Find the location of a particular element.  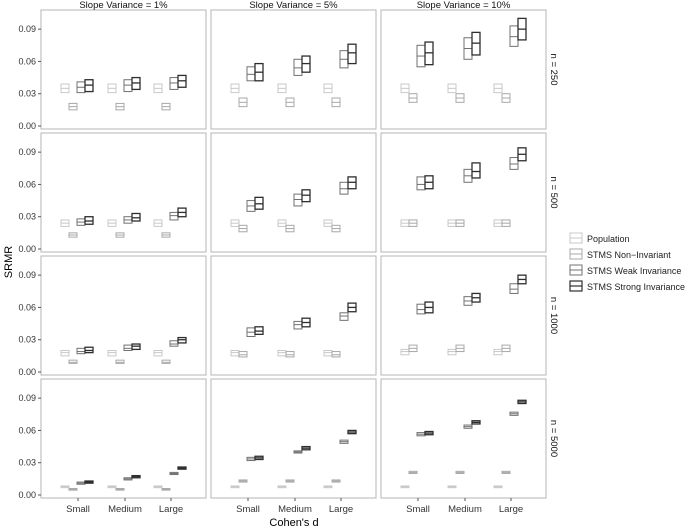

y-tick-label: 0.09 is located at coordinates (27, 275).